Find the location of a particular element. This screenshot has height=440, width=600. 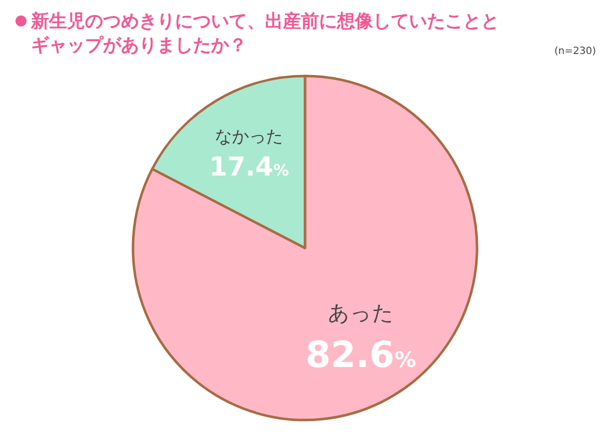

slice-label: なかった is located at coordinates (249, 136).